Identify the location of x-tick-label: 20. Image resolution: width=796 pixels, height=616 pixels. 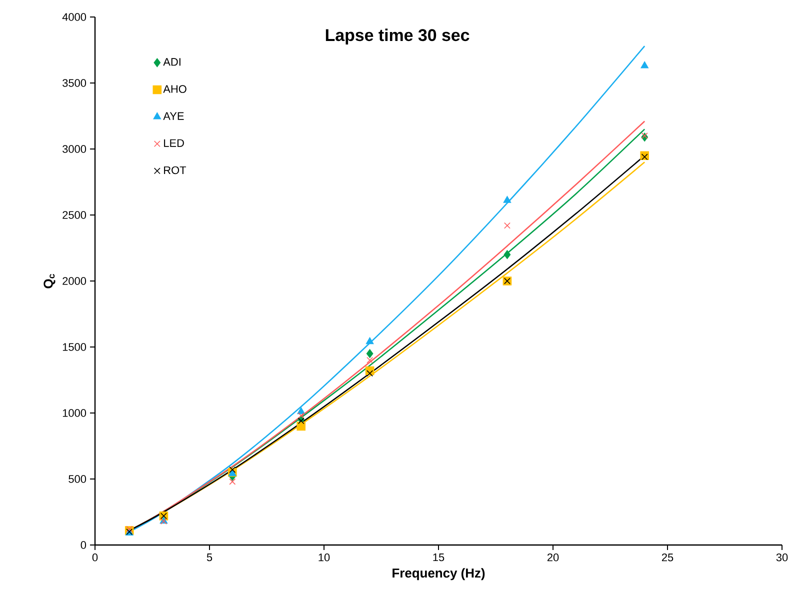
(553, 558).